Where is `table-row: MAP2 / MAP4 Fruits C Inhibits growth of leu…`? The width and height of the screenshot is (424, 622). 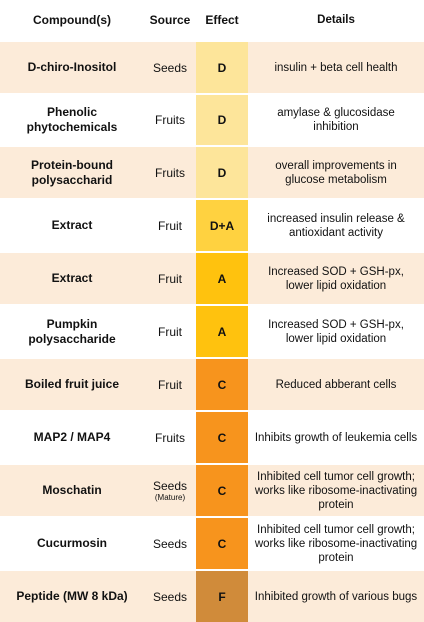 table-row: MAP2 / MAP4 Fruits C Inhibits growth of leu… is located at coordinates (212, 436).